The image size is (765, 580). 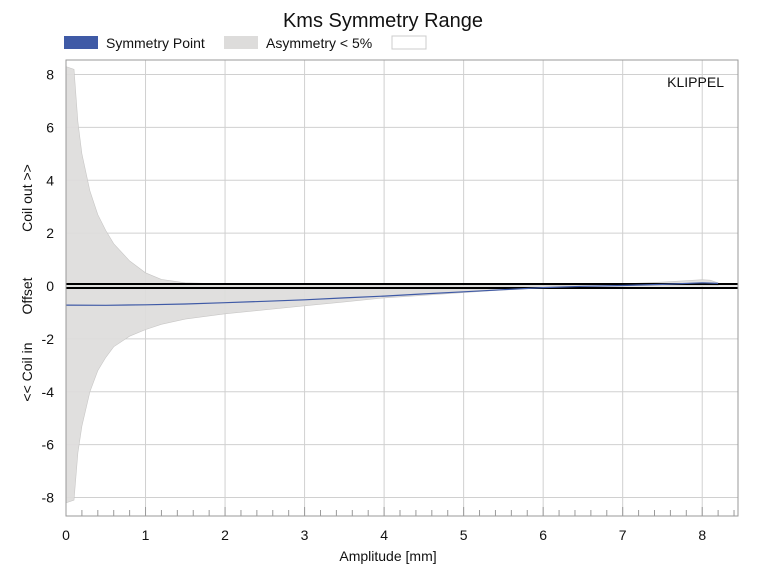 What do you see at coordinates (146, 535) in the screenshot?
I see `x-tick-label-1: 1` at bounding box center [146, 535].